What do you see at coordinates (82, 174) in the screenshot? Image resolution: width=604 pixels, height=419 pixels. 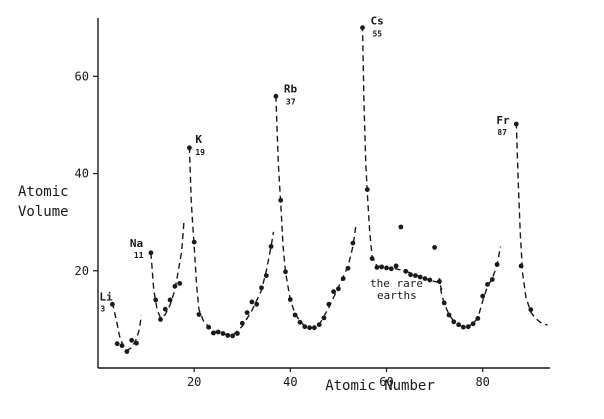 I see `y-tick-label: 40` at bounding box center [82, 174].